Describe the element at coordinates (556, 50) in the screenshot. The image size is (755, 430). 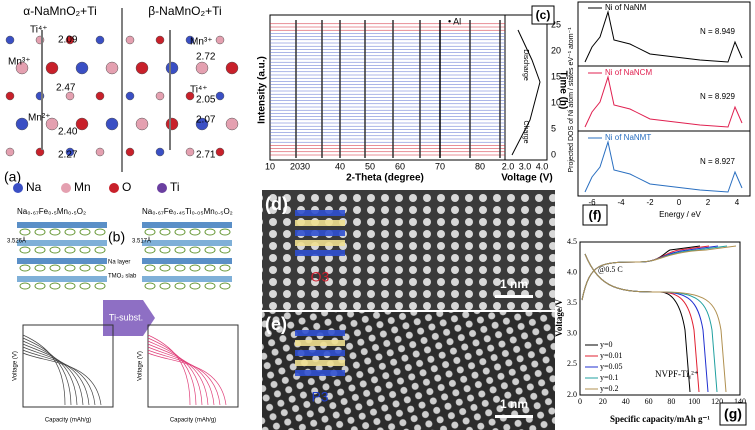
I see `y2-tick-label: 20` at that location.